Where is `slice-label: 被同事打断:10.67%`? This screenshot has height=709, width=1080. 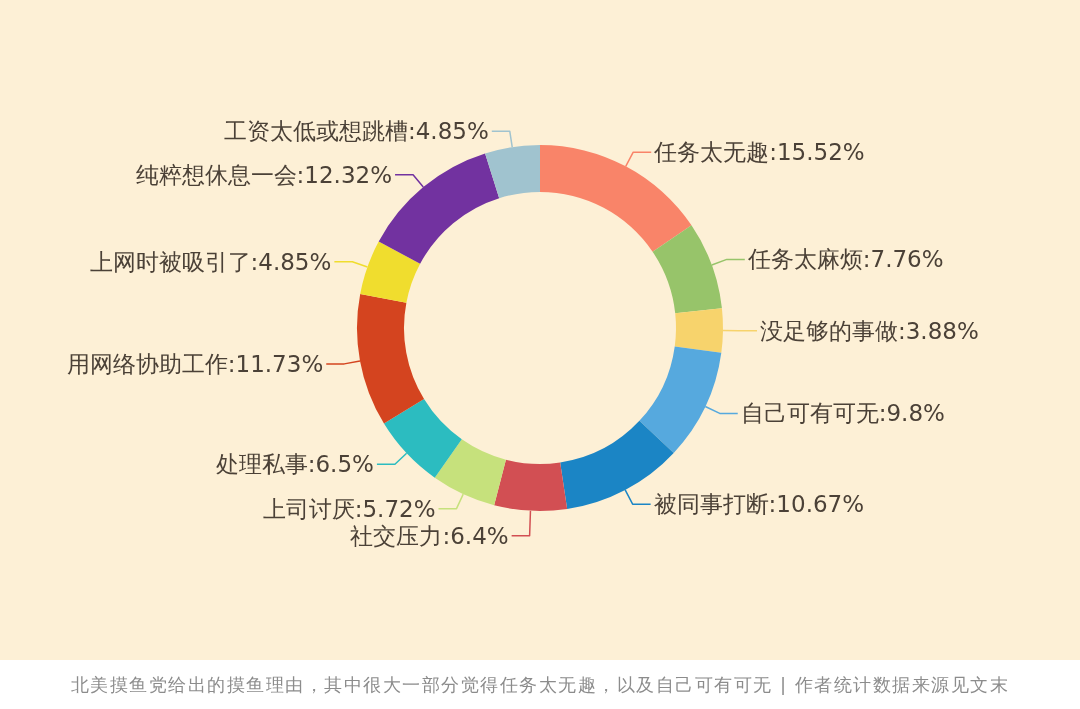
slice-label: 被同事打断:10.67% is located at coordinates (759, 504).